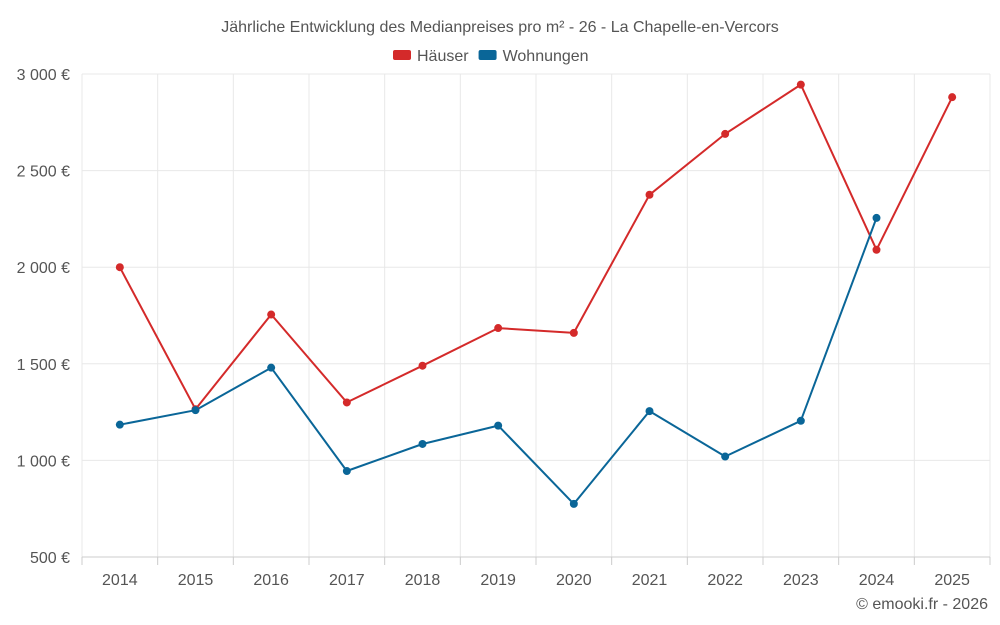 The width and height of the screenshot is (1000, 625). What do you see at coordinates (50, 558) in the screenshot?
I see `y-tick-label: 500 €` at bounding box center [50, 558].